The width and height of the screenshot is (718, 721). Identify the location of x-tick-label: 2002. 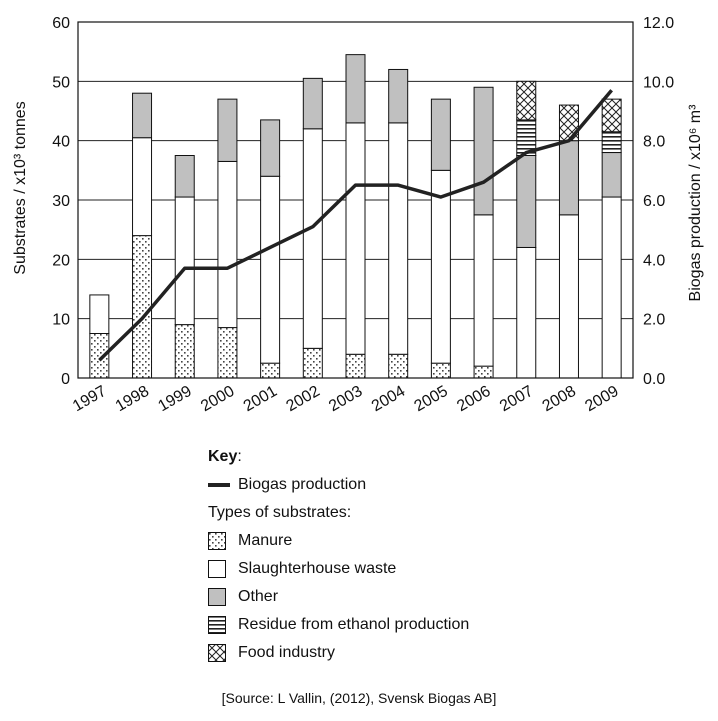
(302, 399).